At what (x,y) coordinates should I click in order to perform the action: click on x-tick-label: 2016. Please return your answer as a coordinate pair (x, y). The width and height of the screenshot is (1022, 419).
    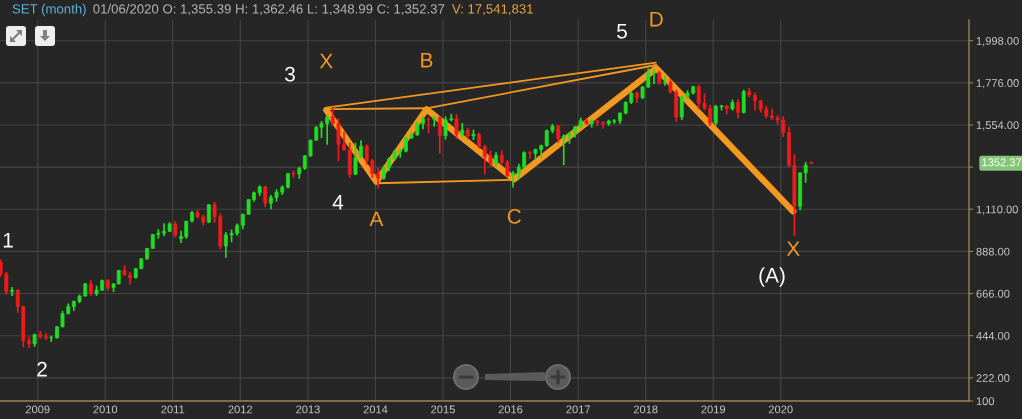
    Looking at the image, I should click on (510, 409).